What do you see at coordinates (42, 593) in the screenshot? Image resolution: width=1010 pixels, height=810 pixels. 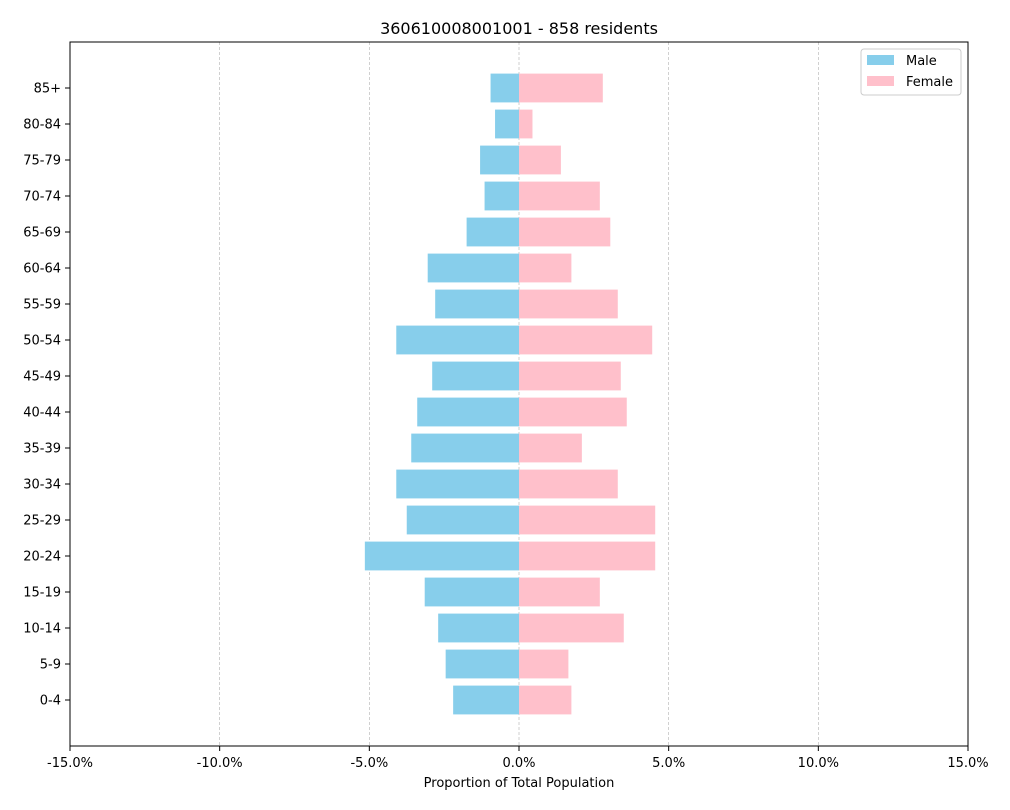 I see `y-tick-label: 15-19` at bounding box center [42, 593].